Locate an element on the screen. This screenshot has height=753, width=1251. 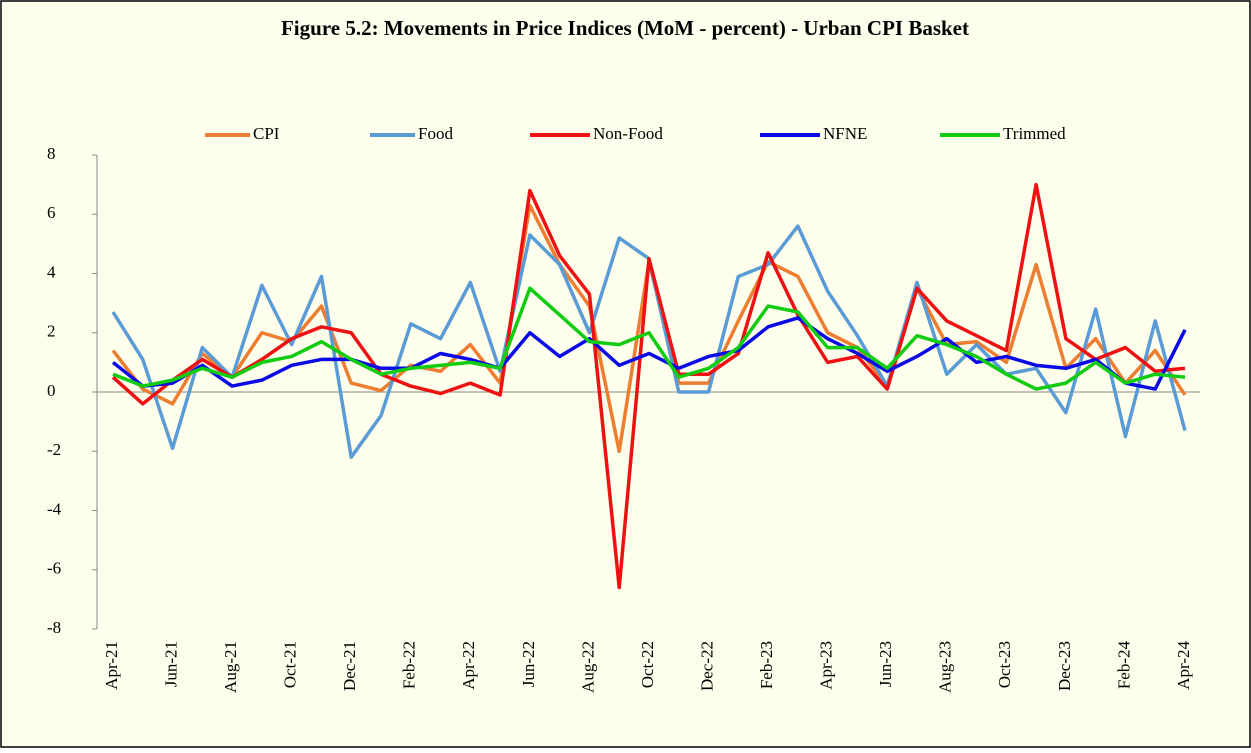
x-tick-label: Apr-23 is located at coordinates (826, 665).